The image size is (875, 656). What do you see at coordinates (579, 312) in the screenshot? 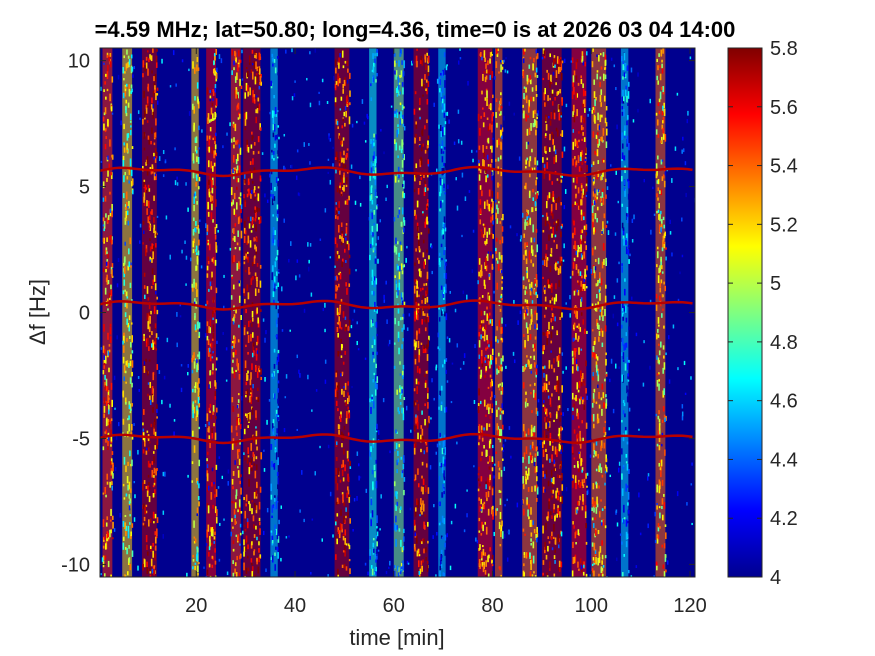
I see `interference-band` at bounding box center [579, 312].